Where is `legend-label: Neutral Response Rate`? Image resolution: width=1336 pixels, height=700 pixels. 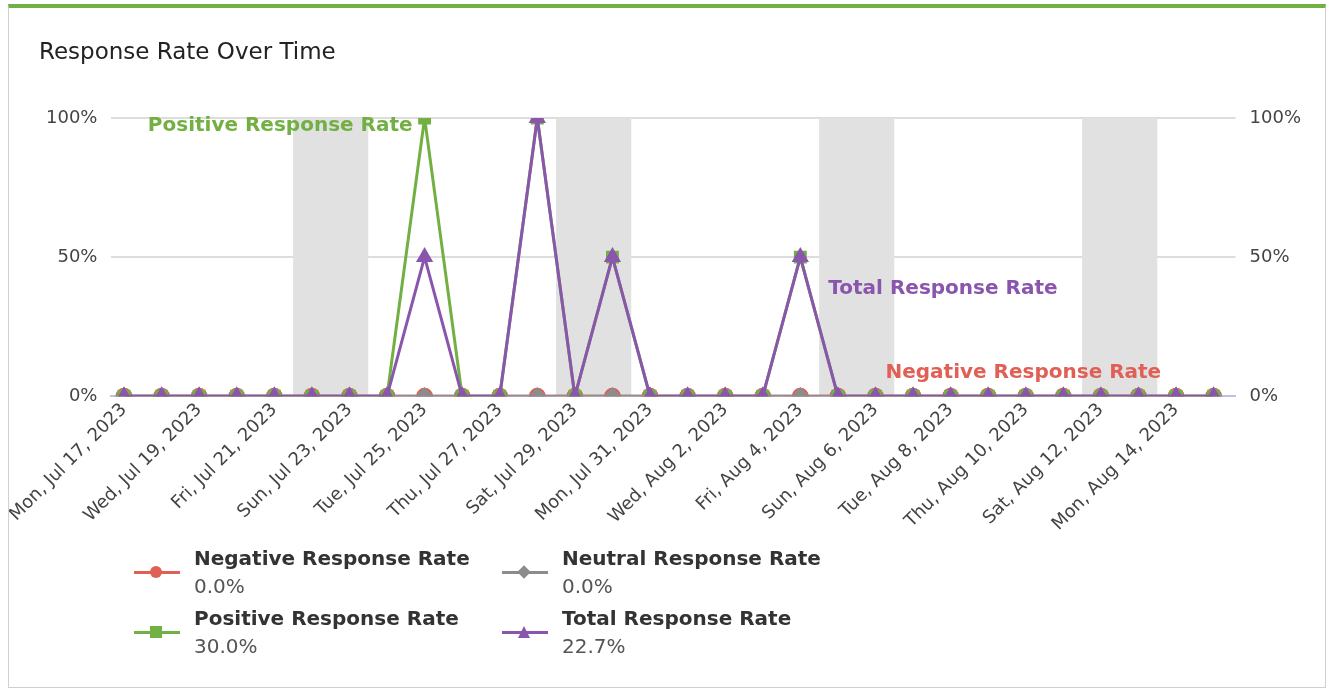
legend-label: Neutral Response Rate is located at coordinates (691, 558).